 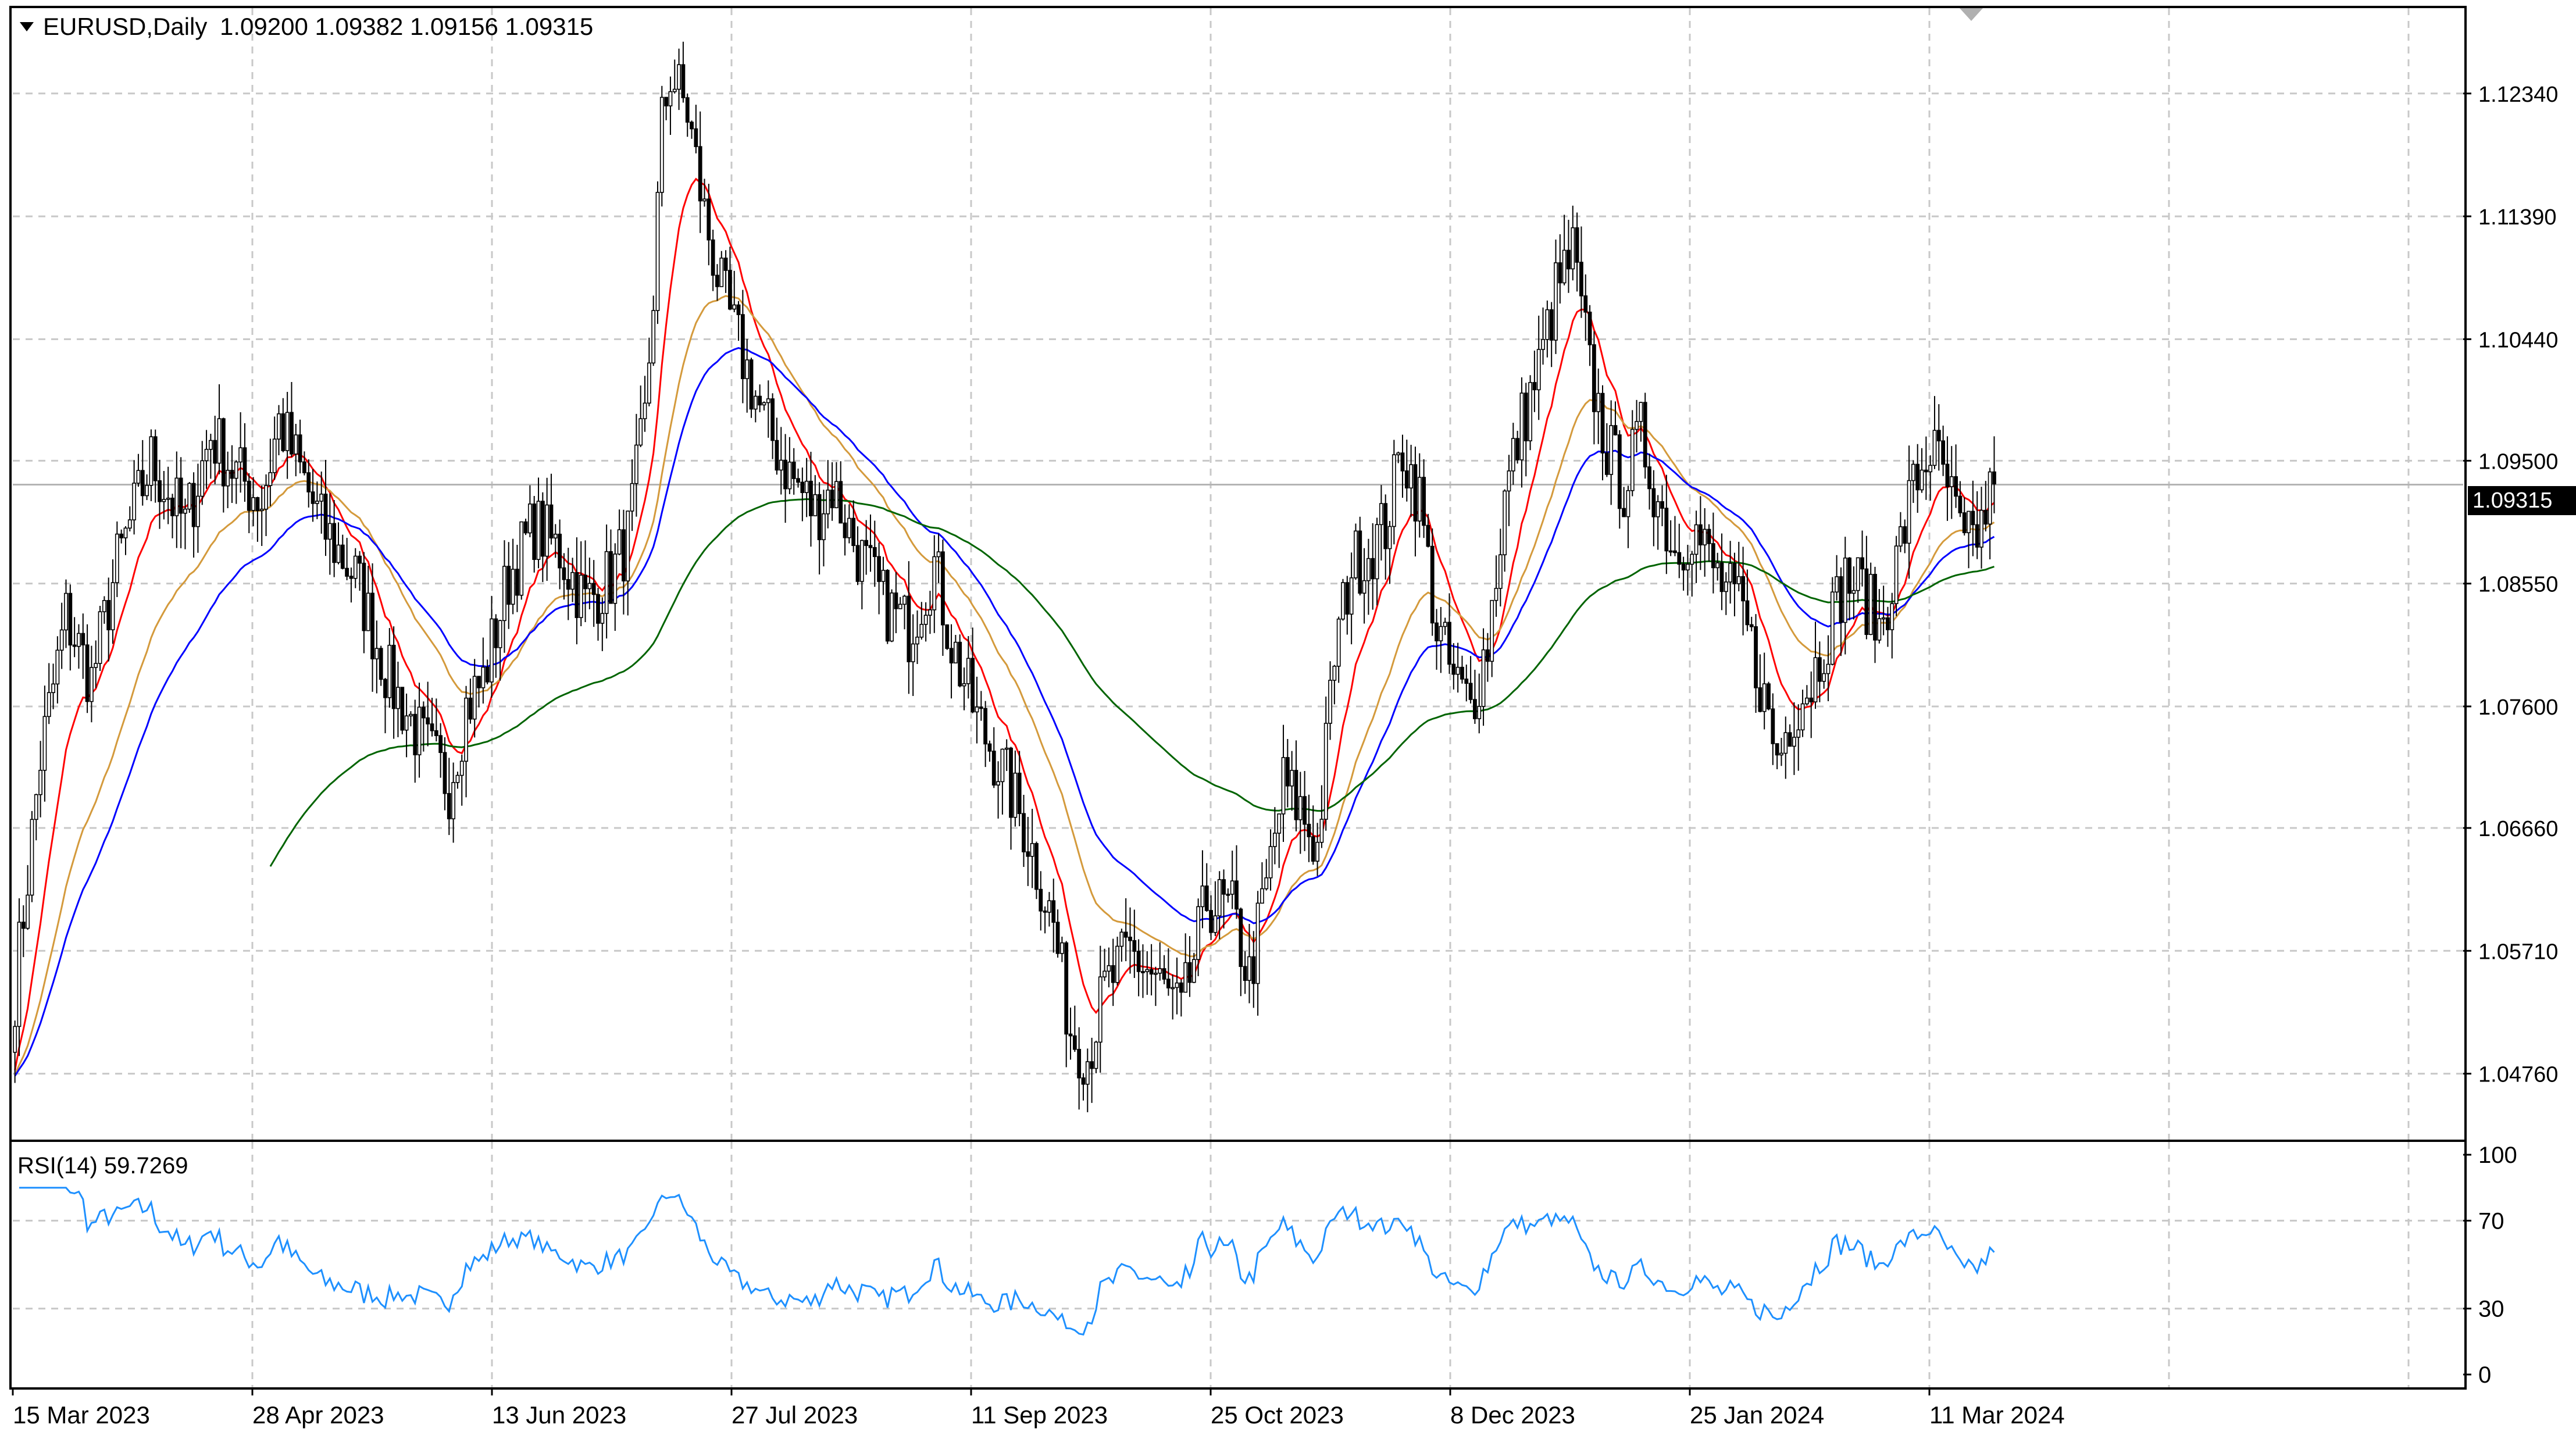 What do you see at coordinates (318, 1415) in the screenshot?
I see `date-tick-label: 28 Apr 2023` at bounding box center [318, 1415].